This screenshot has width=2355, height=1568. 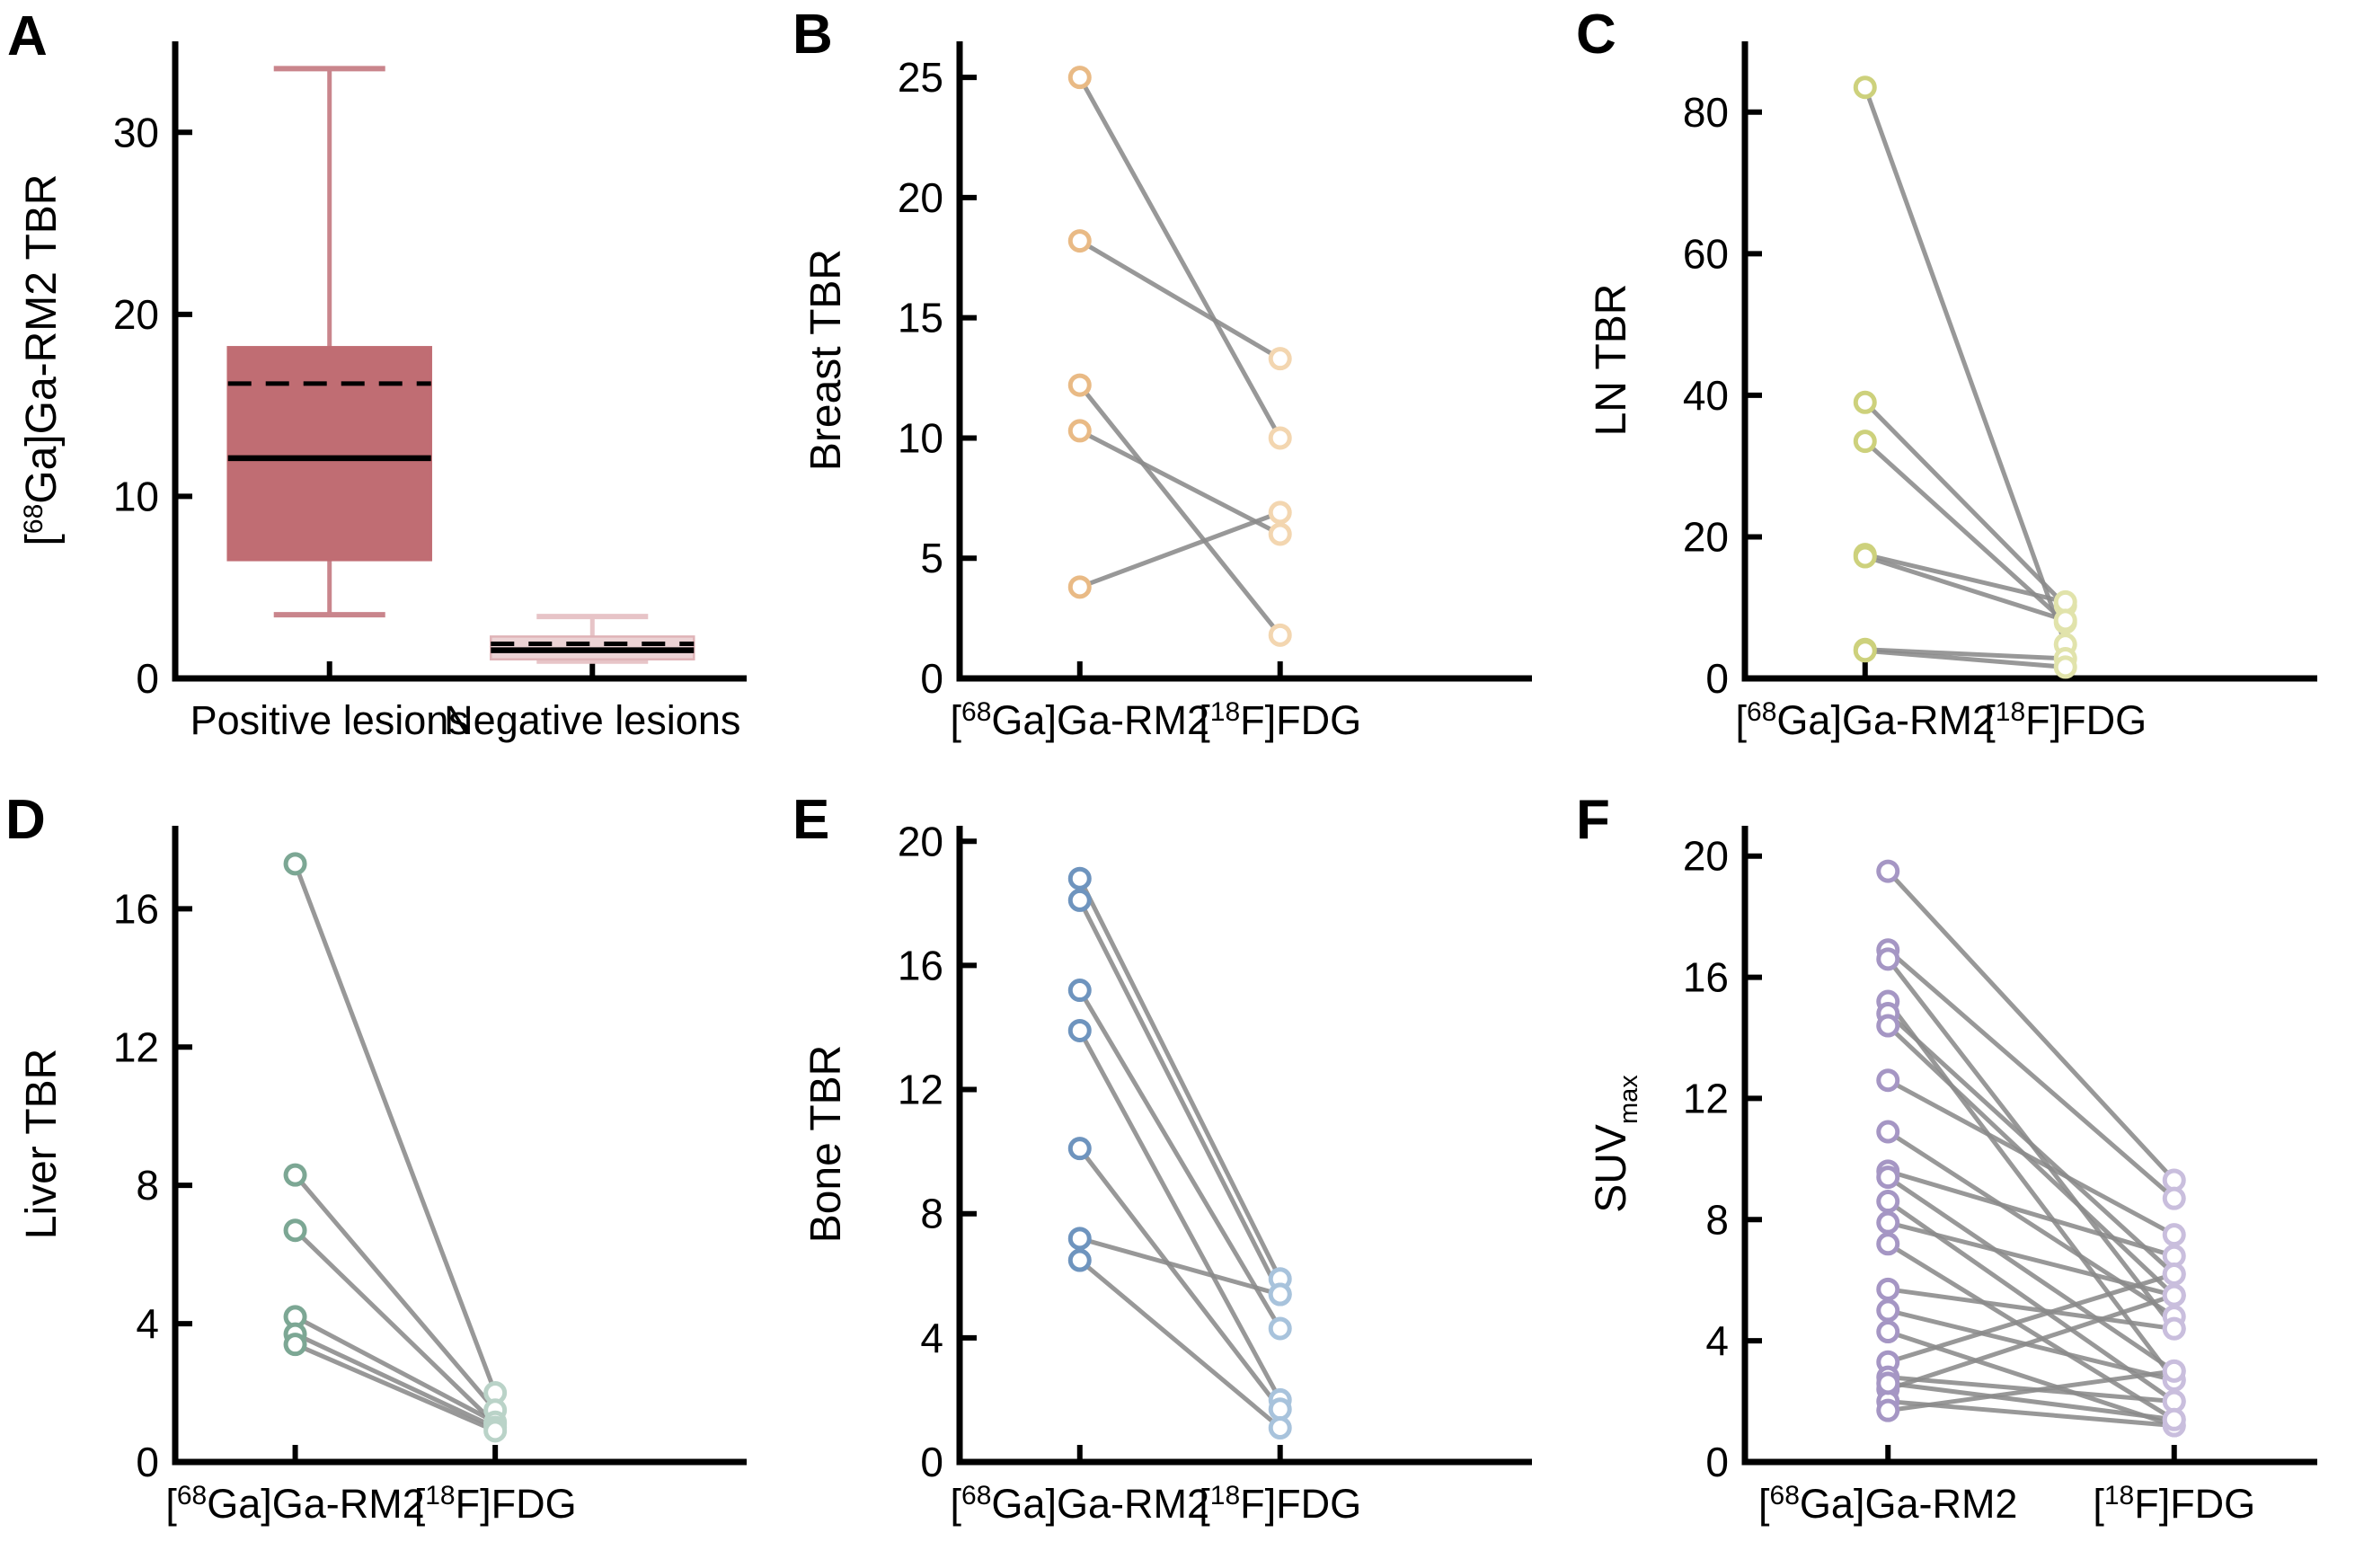 What do you see at coordinates (42, 360) in the screenshot?
I see `y-axis-label: [68Ga]Ga-RM2 TBR` at bounding box center [42, 360].